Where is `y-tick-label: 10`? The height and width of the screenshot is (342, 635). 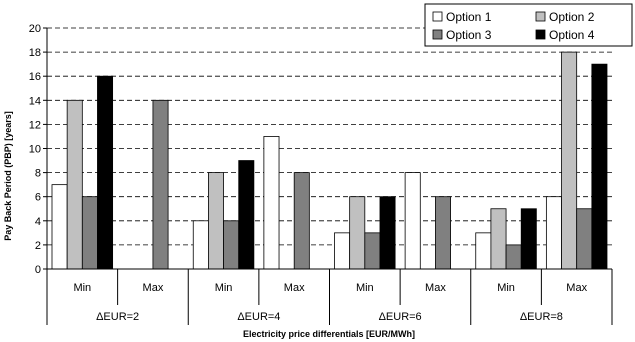
y-tick-label: 10 is located at coordinates (35, 150).